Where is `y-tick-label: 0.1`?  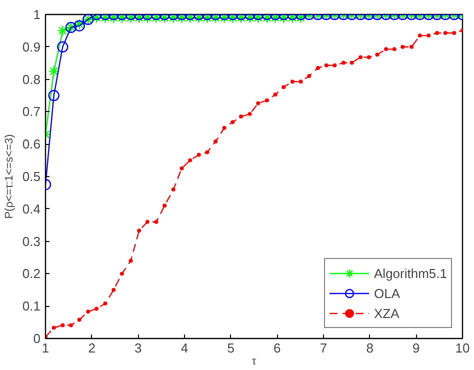
y-tick-label: 0.1 is located at coordinates (31, 306).